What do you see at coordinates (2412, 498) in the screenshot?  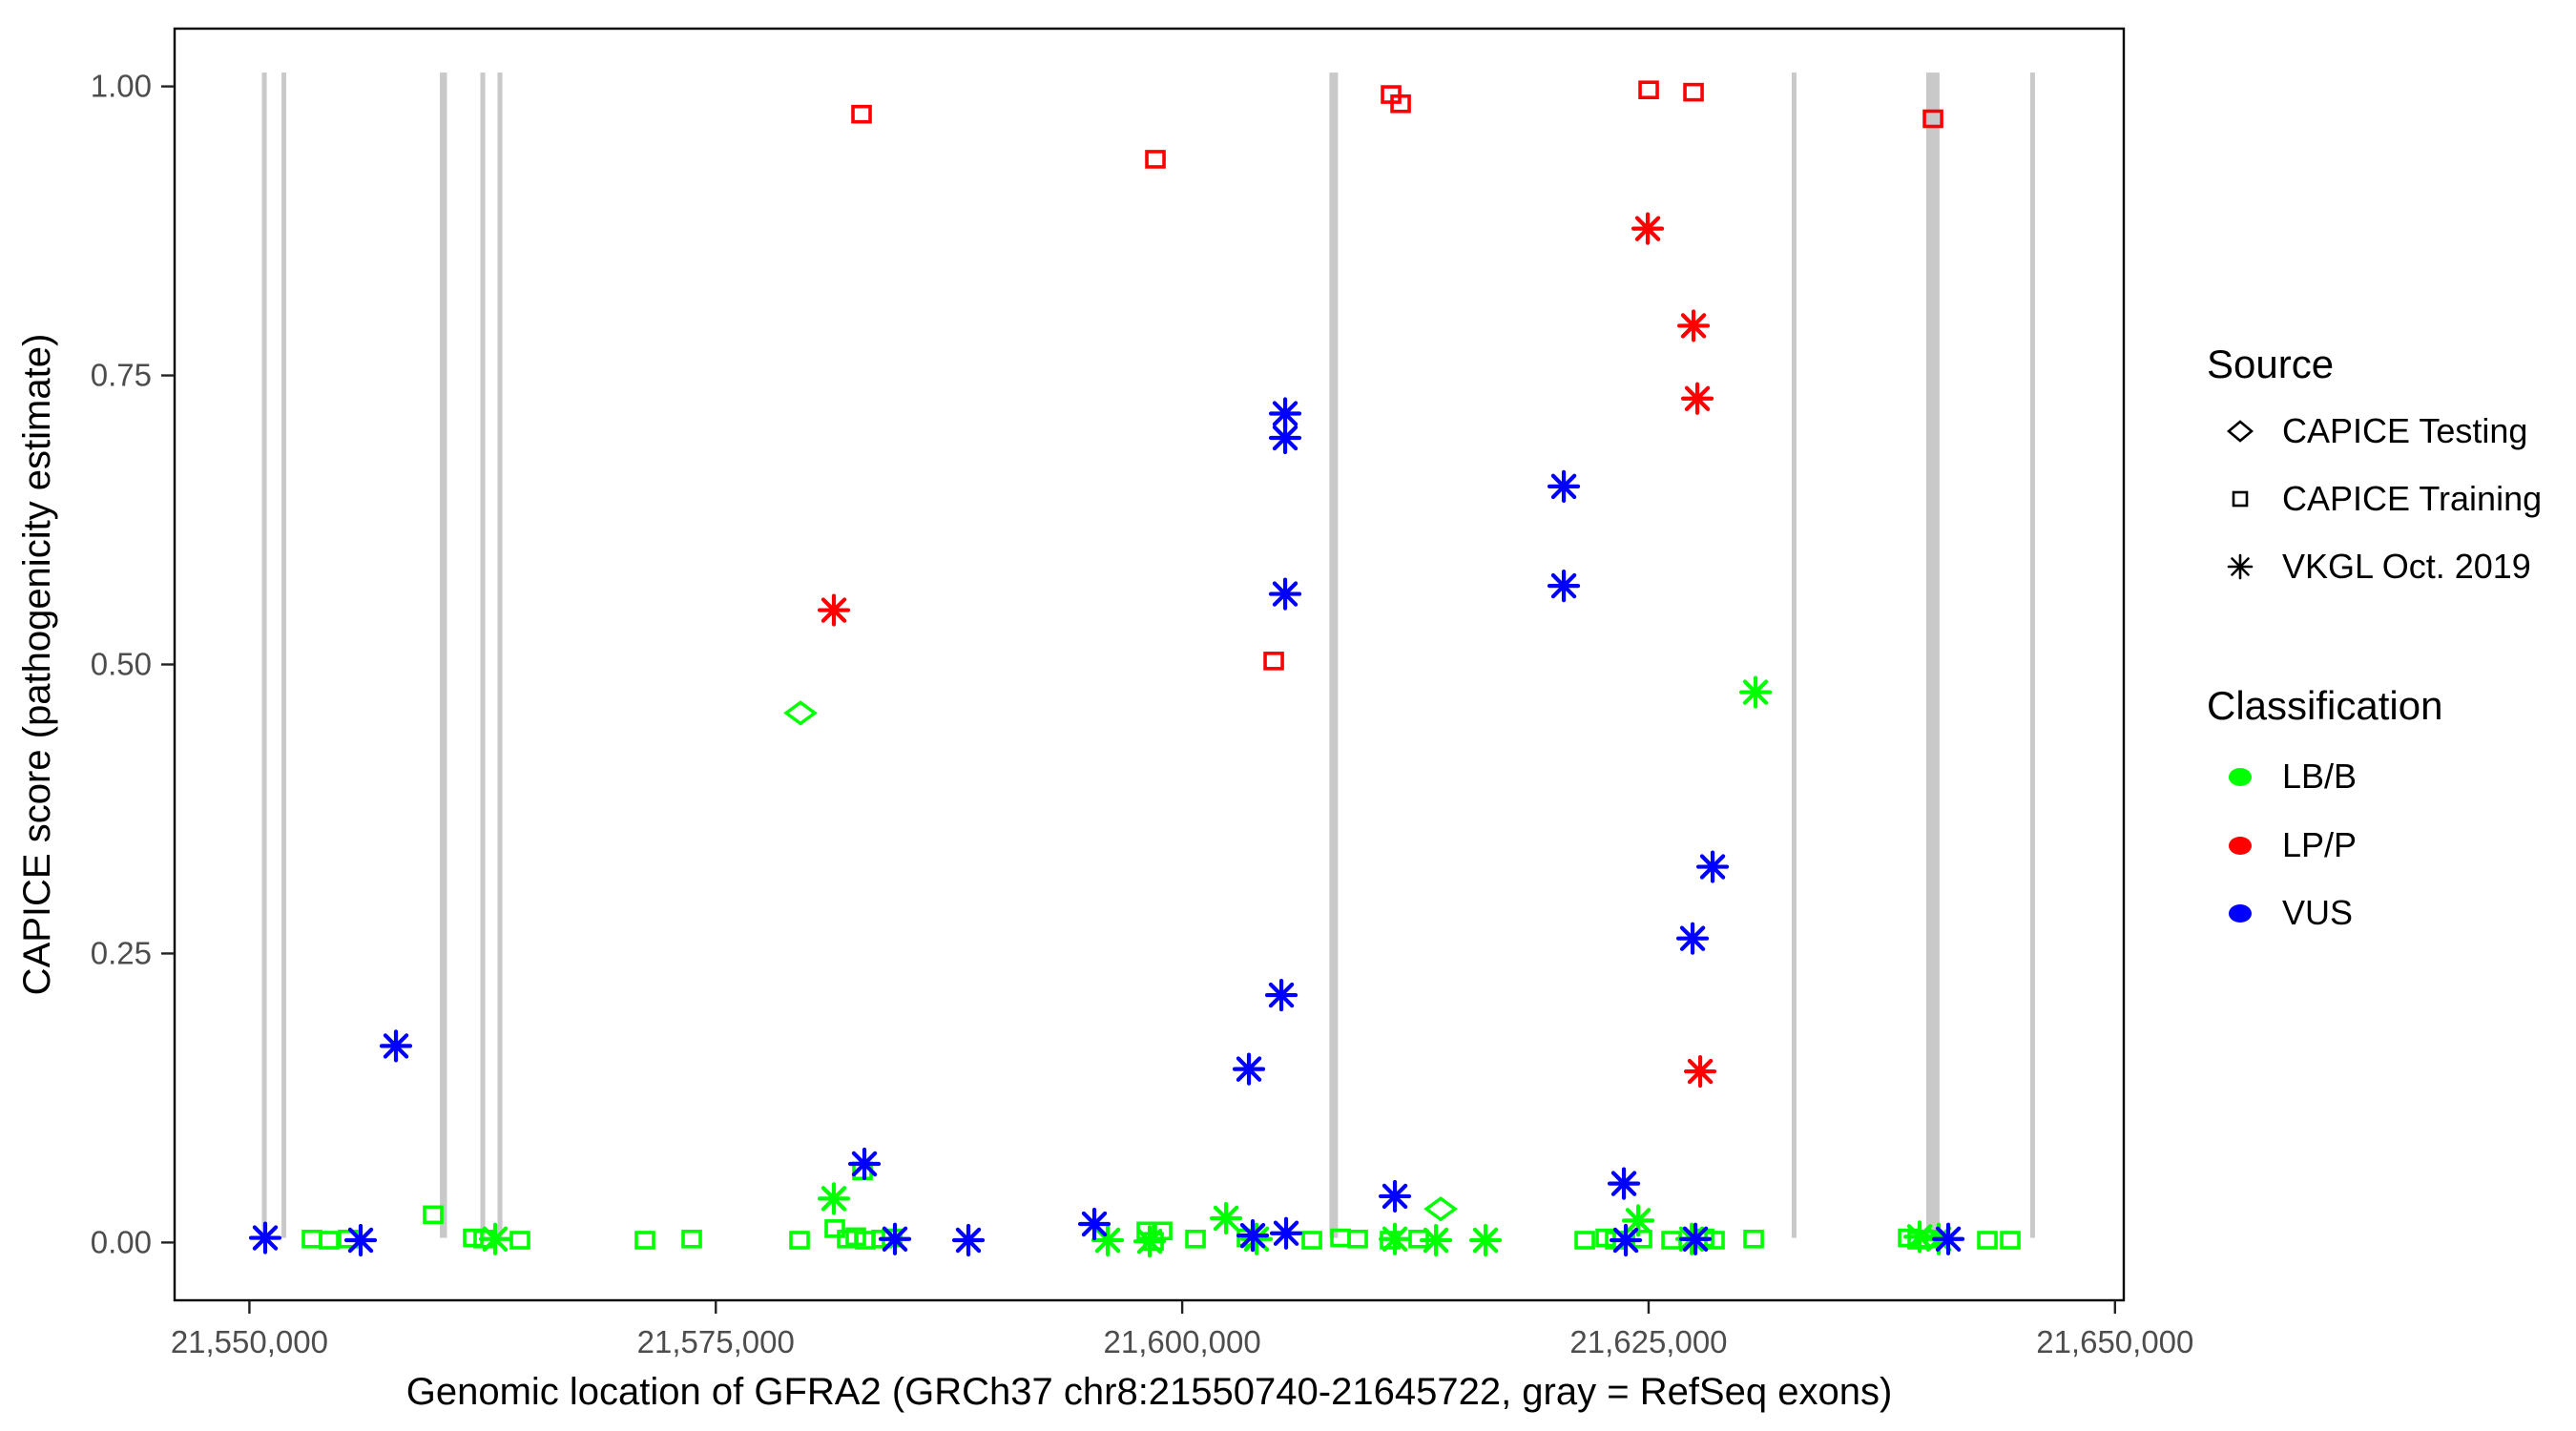 I see `legend-item-label: CAPICE Training` at bounding box center [2412, 498].